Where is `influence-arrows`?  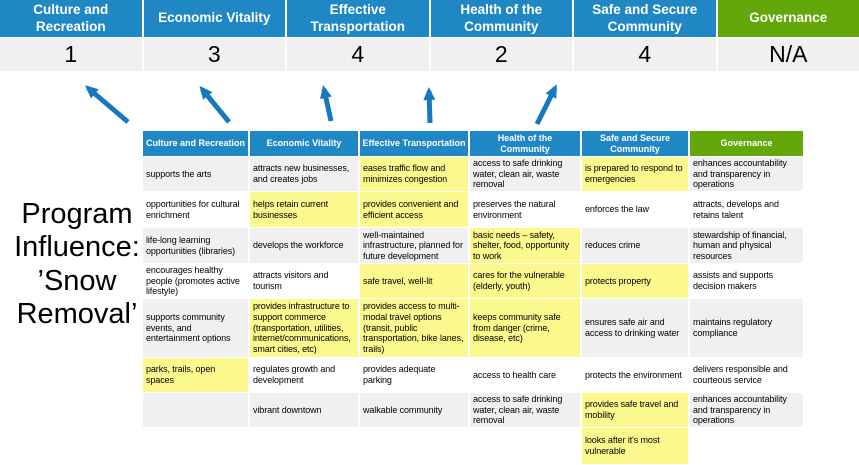
influence-arrows is located at coordinates (321, 105).